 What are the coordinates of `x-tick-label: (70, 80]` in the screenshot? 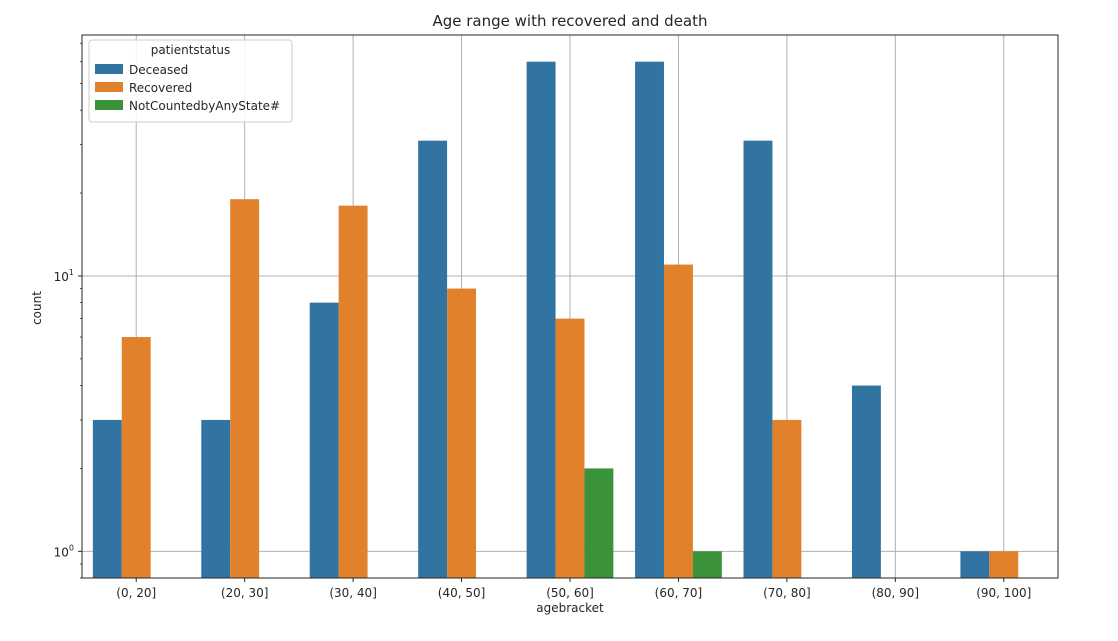 It's located at (787, 593).